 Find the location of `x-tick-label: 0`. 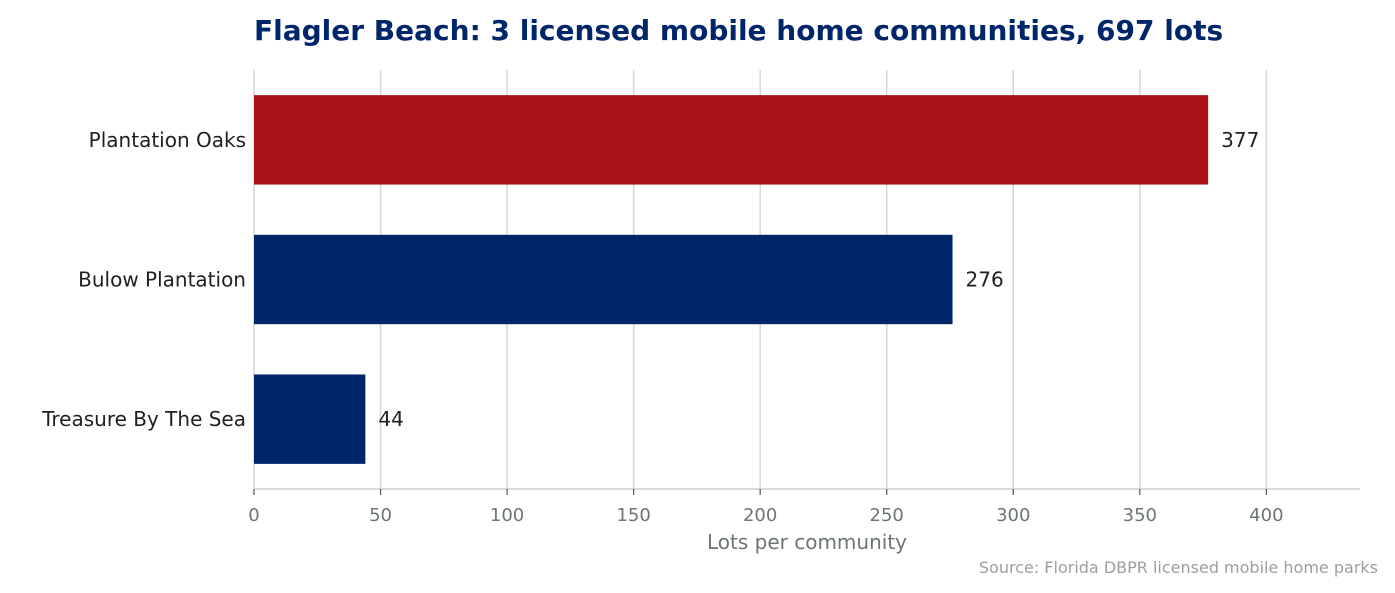

x-tick-label: 0 is located at coordinates (253, 515).